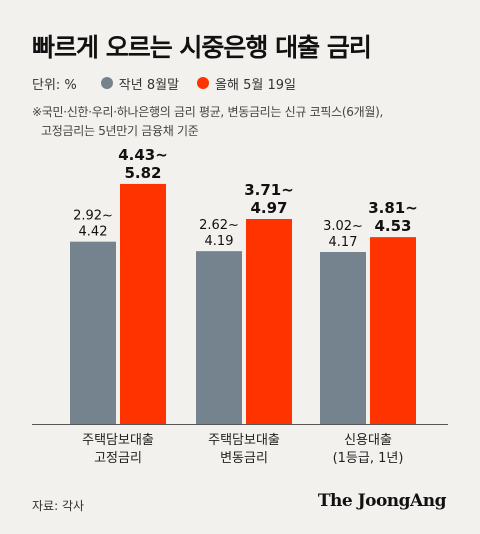  Describe the element at coordinates (219, 241) in the screenshot. I see `data-label-prev-1-1: 4.19` at that location.